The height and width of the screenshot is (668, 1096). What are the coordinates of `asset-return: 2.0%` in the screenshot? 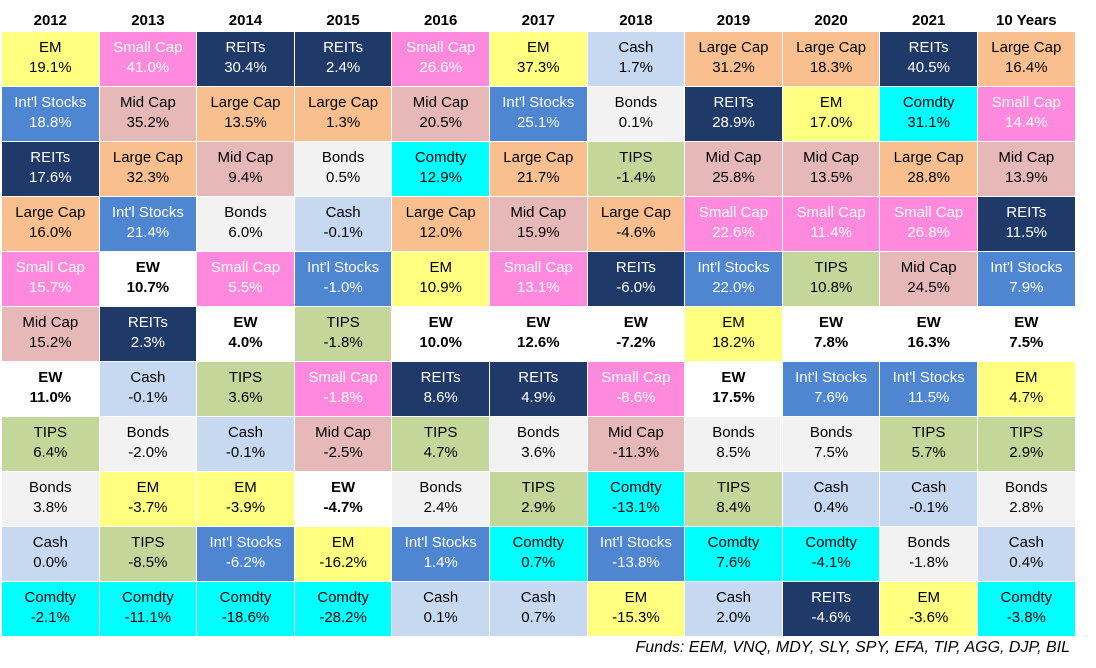 It's located at (733, 617).